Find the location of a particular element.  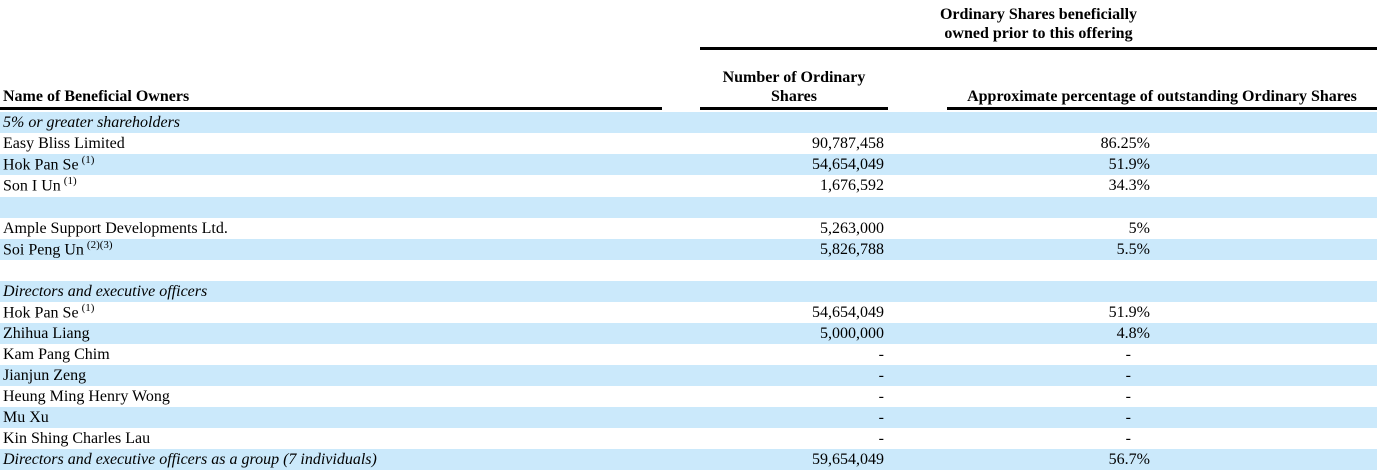

owner-name: Jianjun Zeng is located at coordinates (45, 376).